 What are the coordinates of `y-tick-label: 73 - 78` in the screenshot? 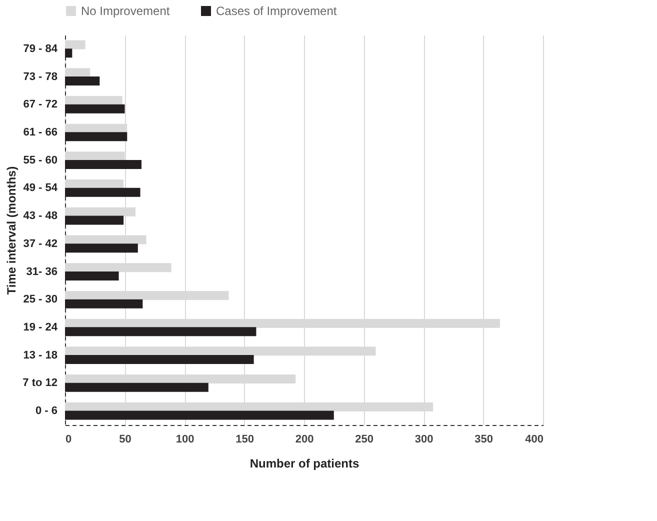 It's located at (40, 76).